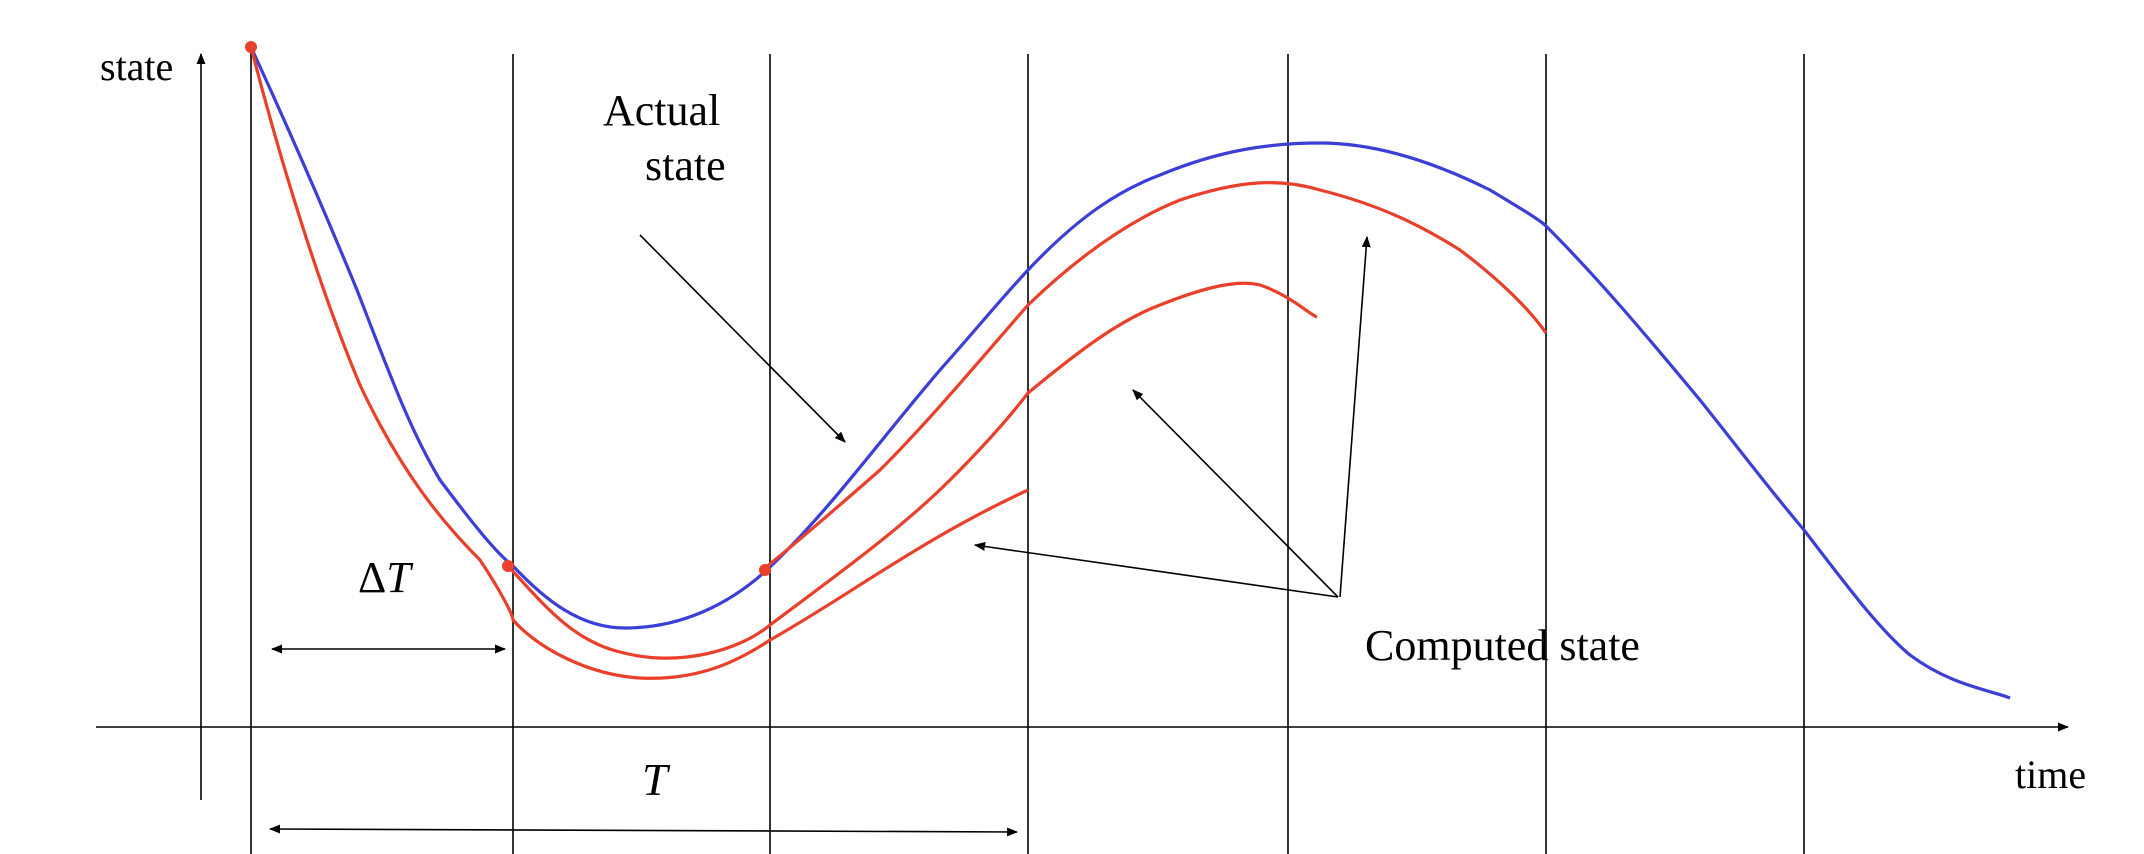 Image resolution: width=2144 pixels, height=854 pixels. I want to click on delta-symbol: Δ, so click(372, 577).